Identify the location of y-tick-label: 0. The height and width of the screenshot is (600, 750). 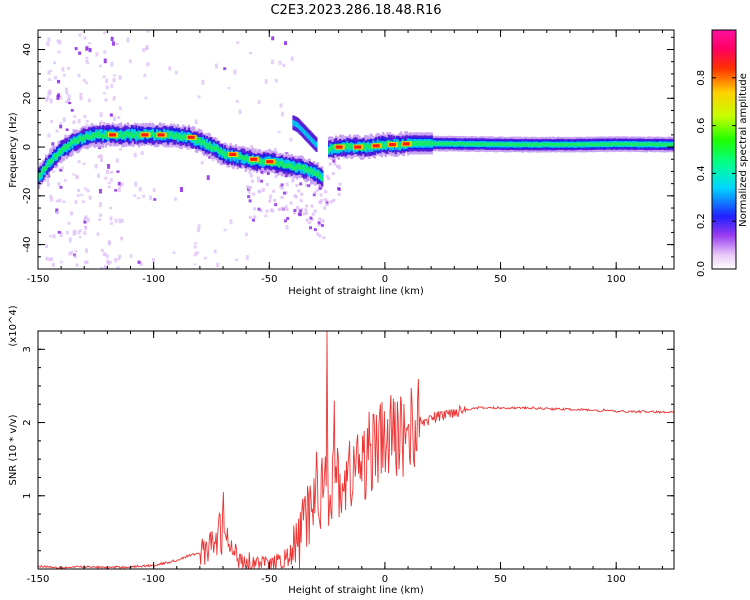
(27, 147).